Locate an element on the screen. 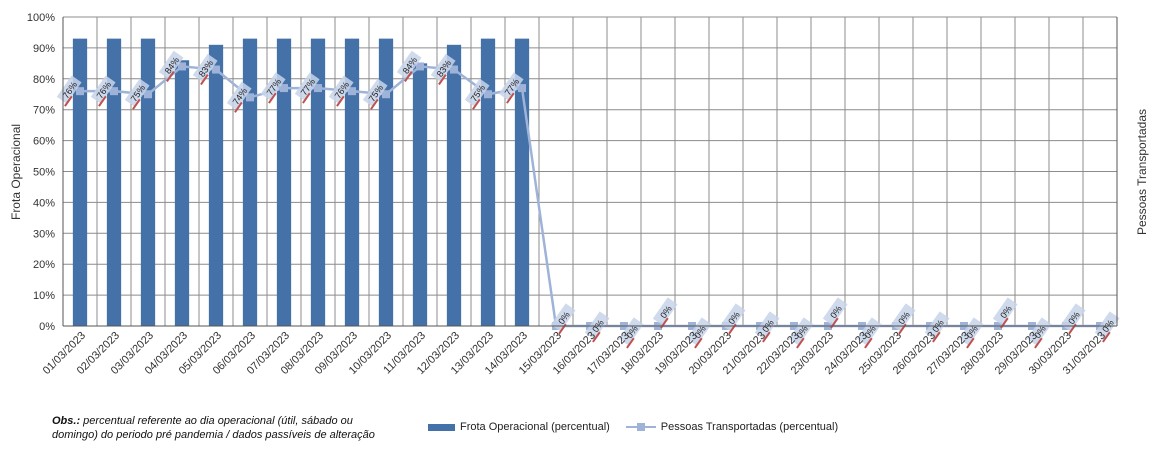  data-label: 74% is located at coordinates (239, 97).